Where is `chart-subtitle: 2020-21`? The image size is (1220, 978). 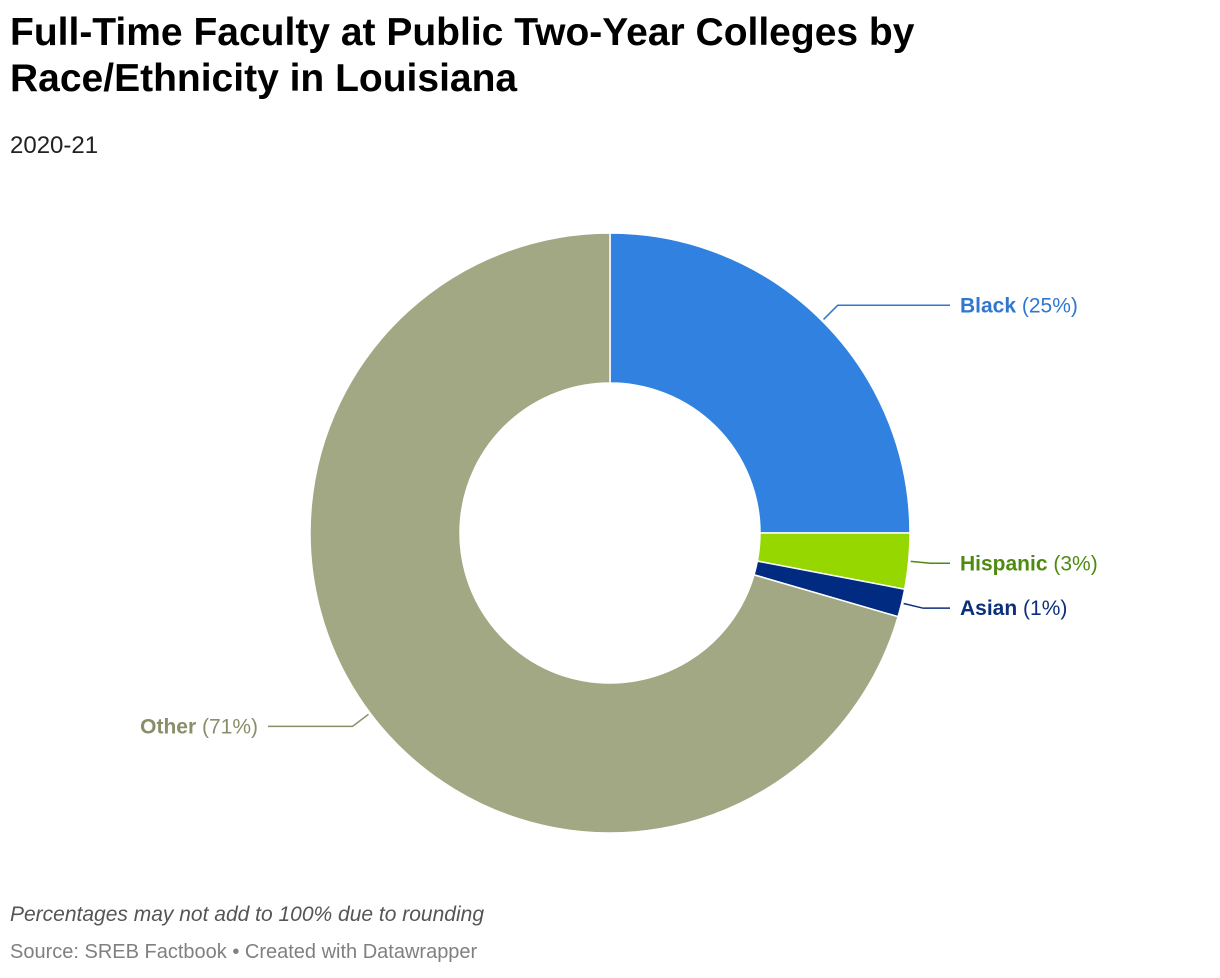
chart-subtitle: 2020-21 is located at coordinates (54, 145).